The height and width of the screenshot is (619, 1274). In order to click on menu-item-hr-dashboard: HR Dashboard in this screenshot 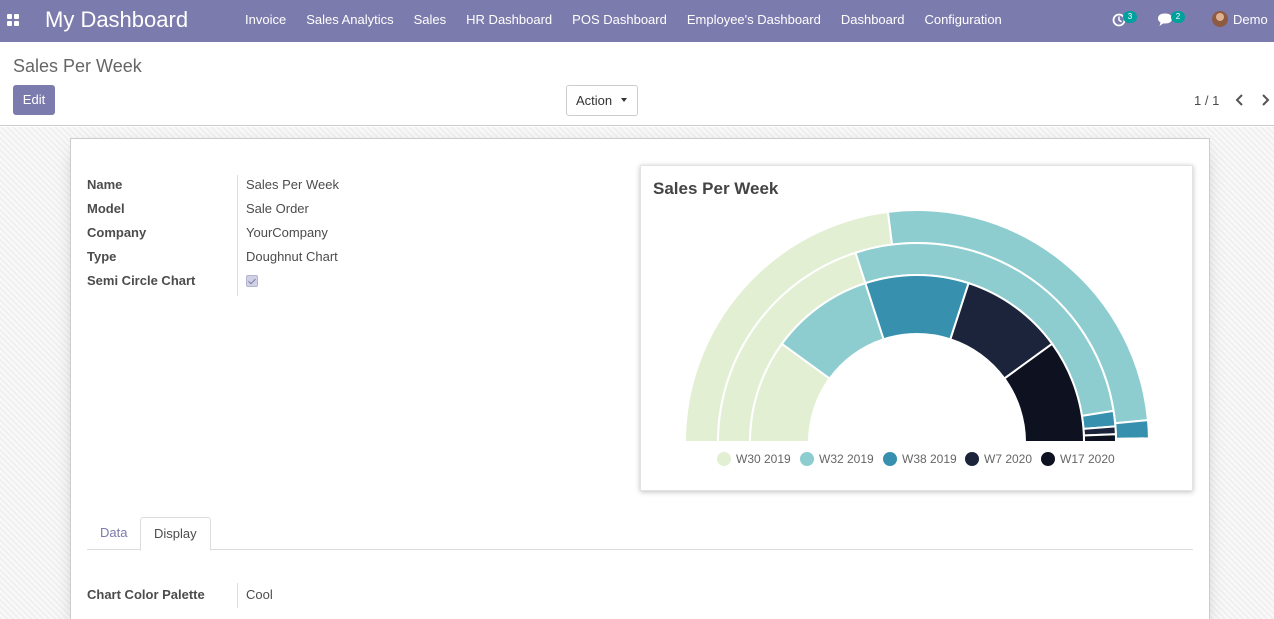, I will do `click(509, 19)`.